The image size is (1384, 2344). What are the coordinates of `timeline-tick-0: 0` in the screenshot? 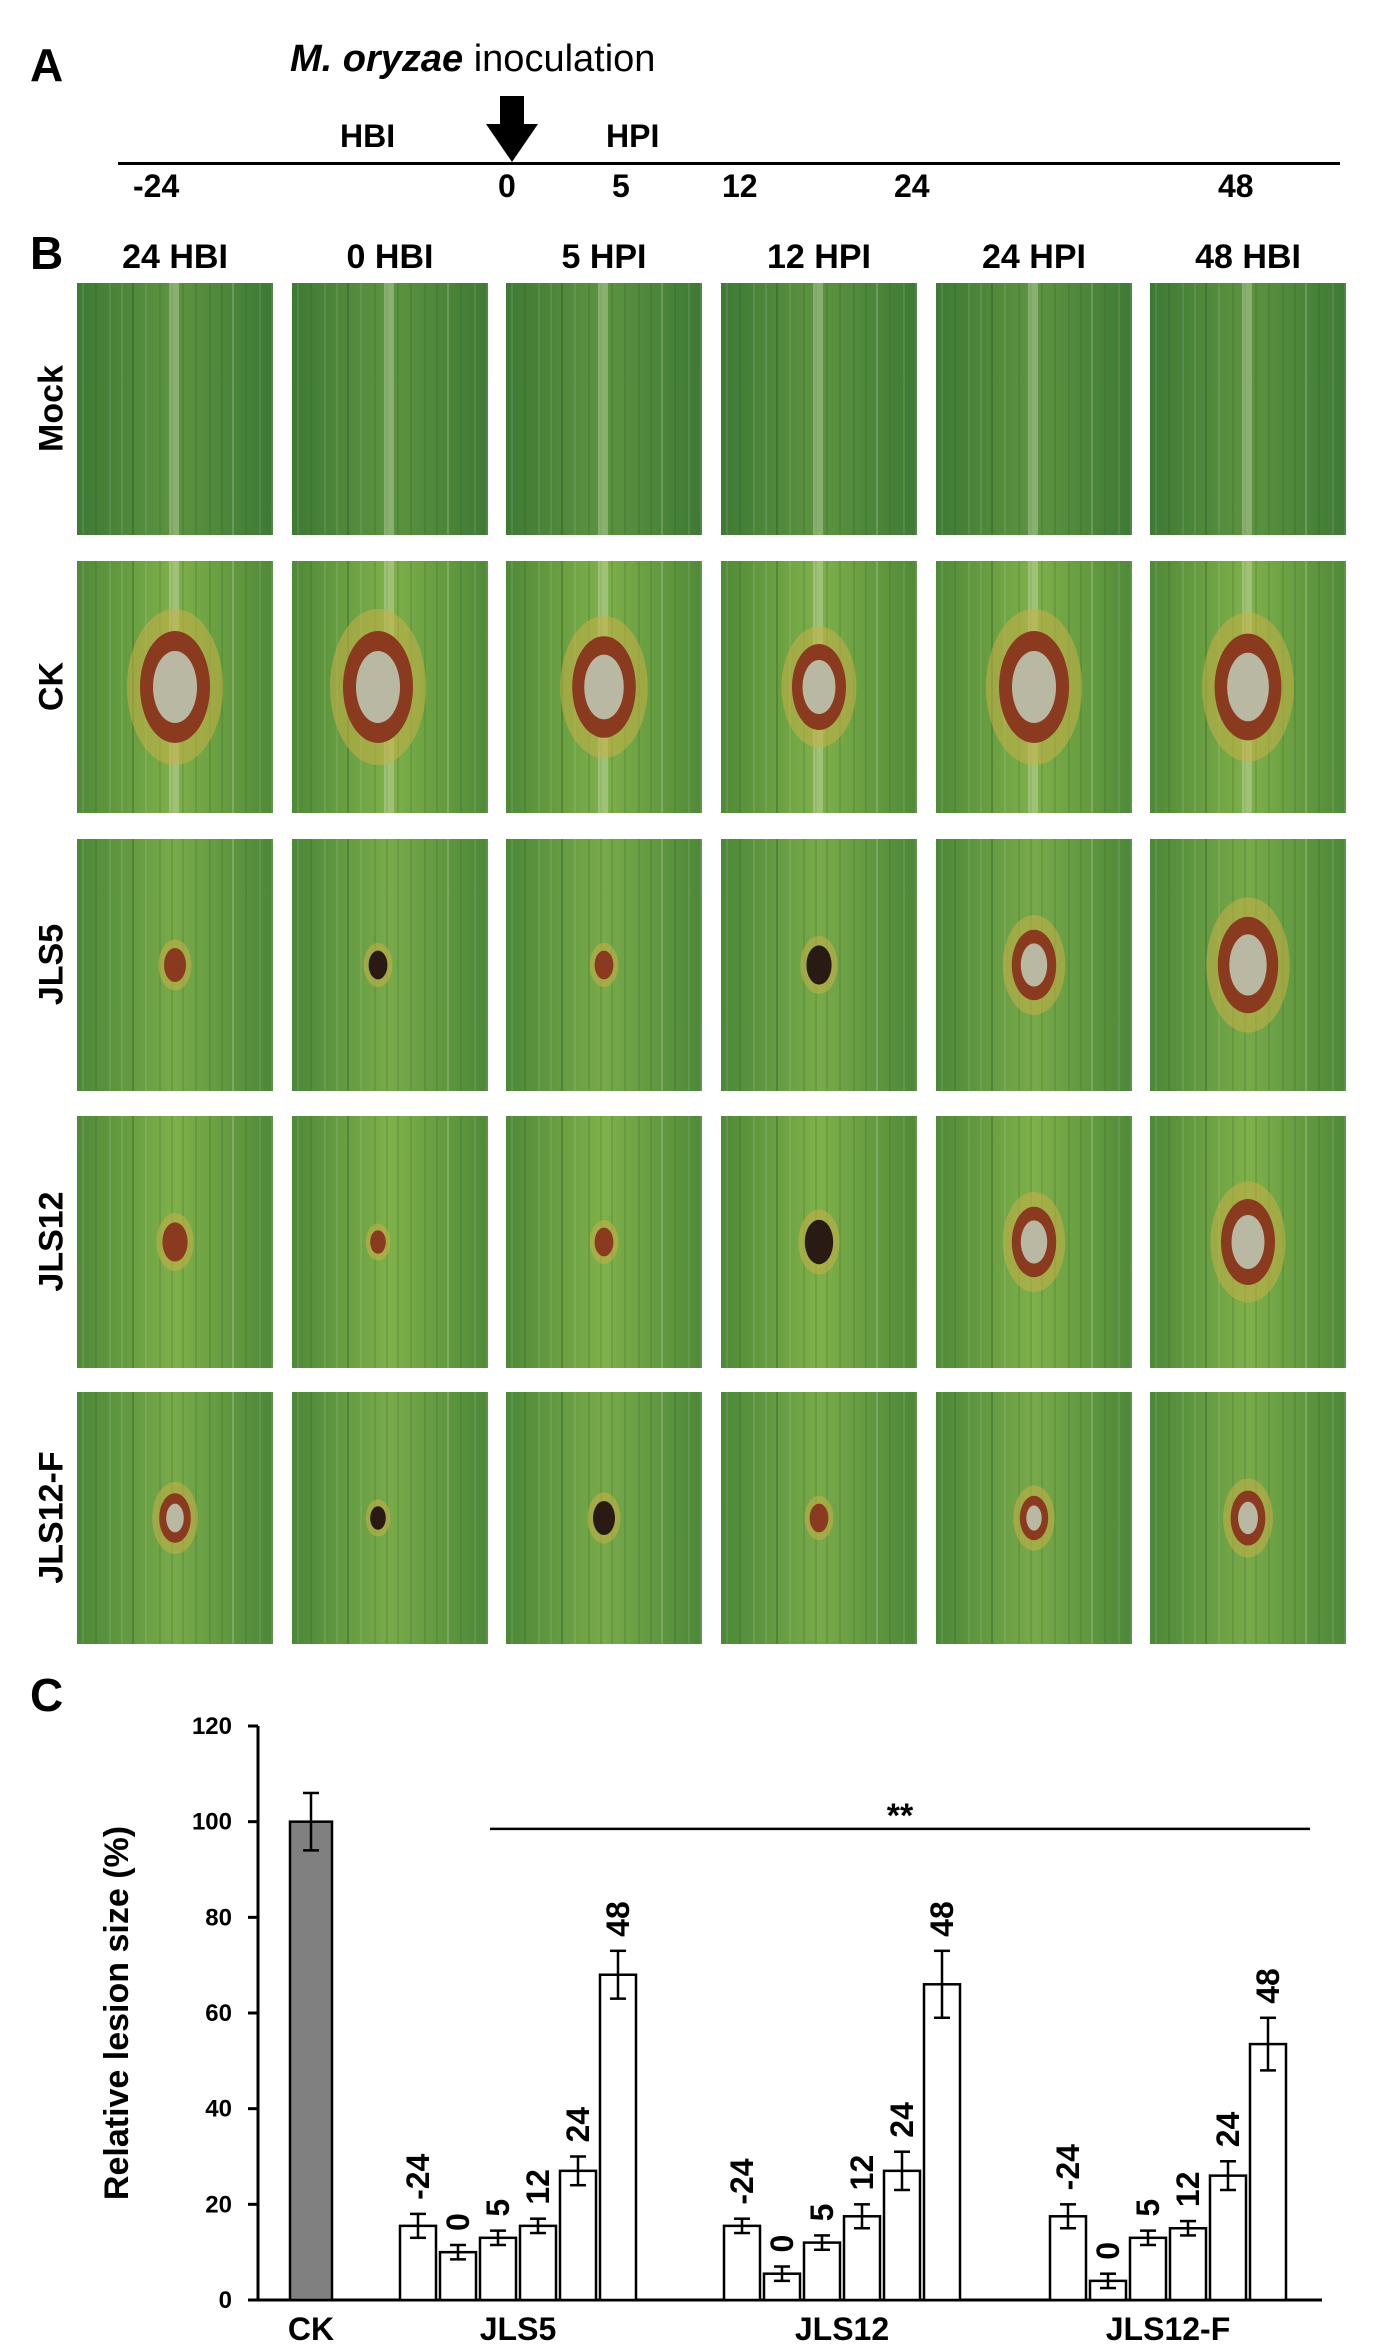 It's located at (507, 186).